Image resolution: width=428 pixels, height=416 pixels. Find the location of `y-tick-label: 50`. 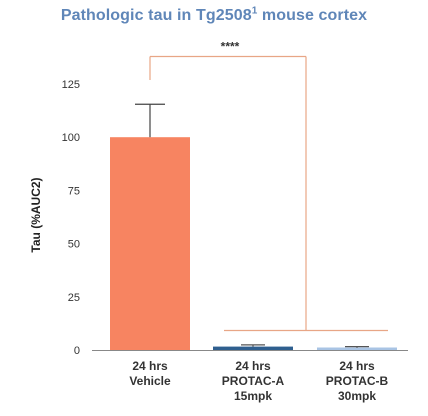

y-tick-label: 50 is located at coordinates (74, 245).